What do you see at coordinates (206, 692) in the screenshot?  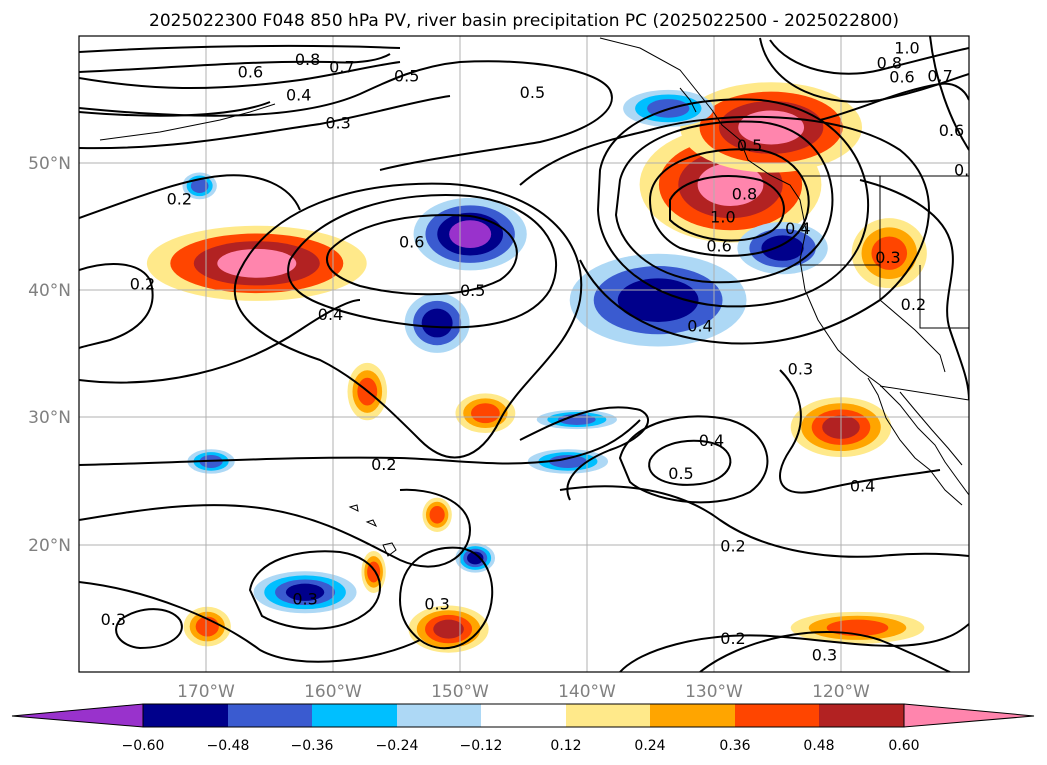 I see `lon-tick-label: 170°W` at bounding box center [206, 692].